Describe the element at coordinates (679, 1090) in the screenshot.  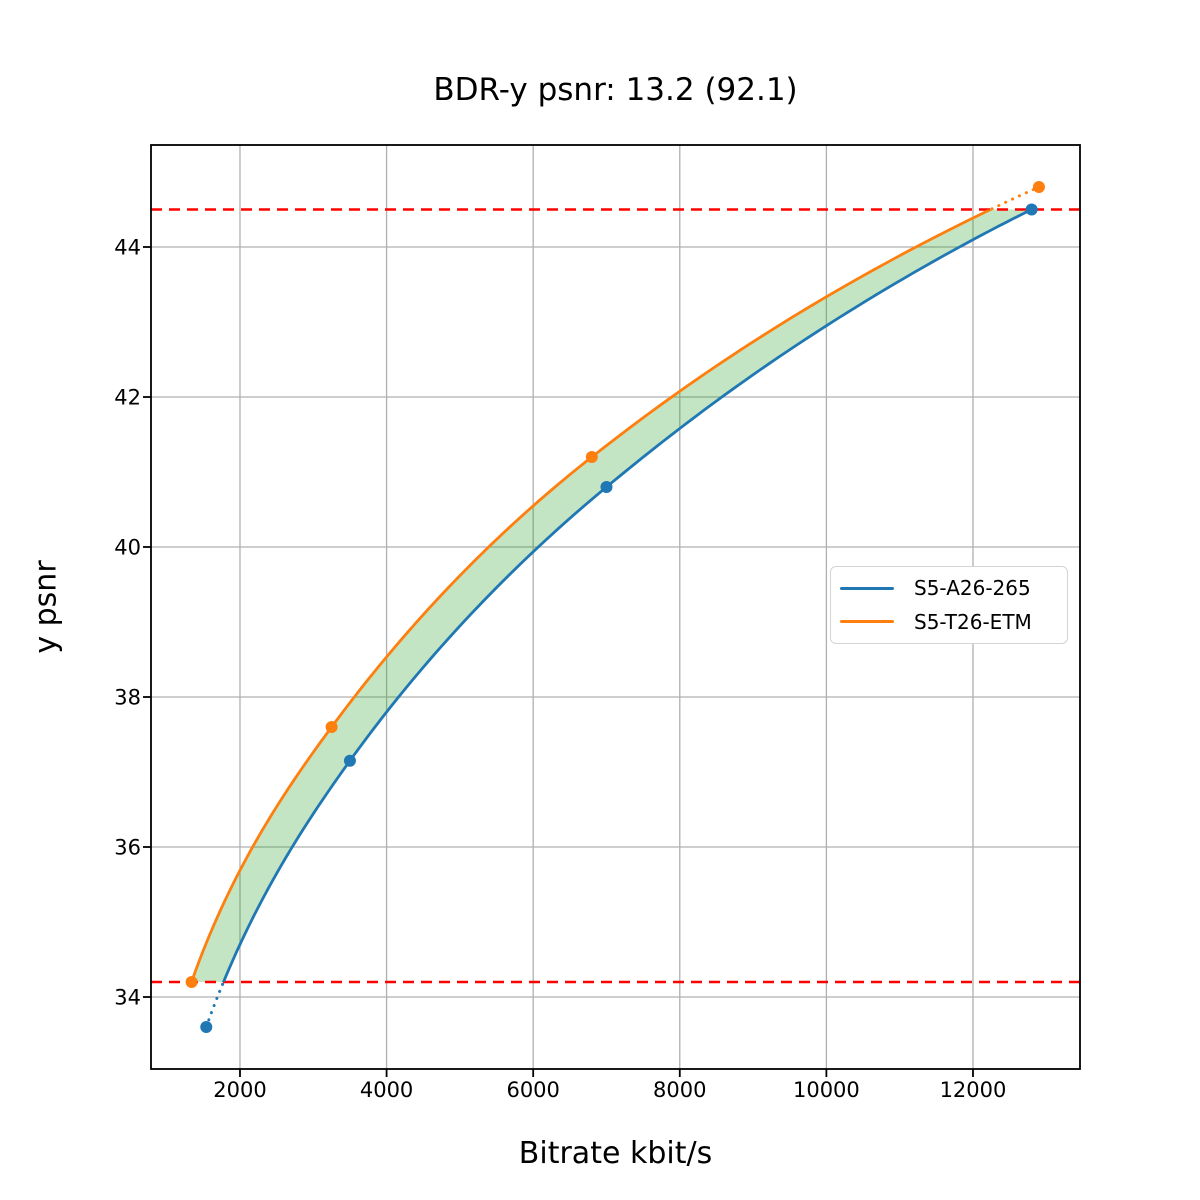
I see `svg-text: 8000` at that location.